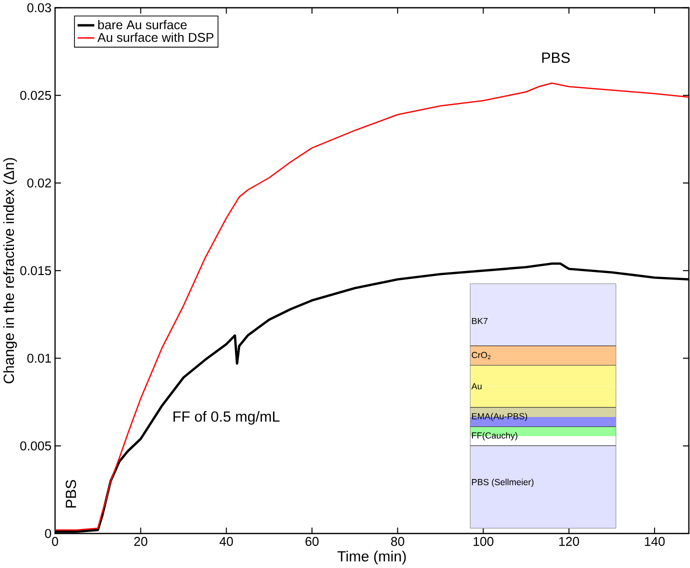 This screenshot has width=690, height=568. What do you see at coordinates (141, 541) in the screenshot?
I see `x-tick-label: 20` at bounding box center [141, 541].